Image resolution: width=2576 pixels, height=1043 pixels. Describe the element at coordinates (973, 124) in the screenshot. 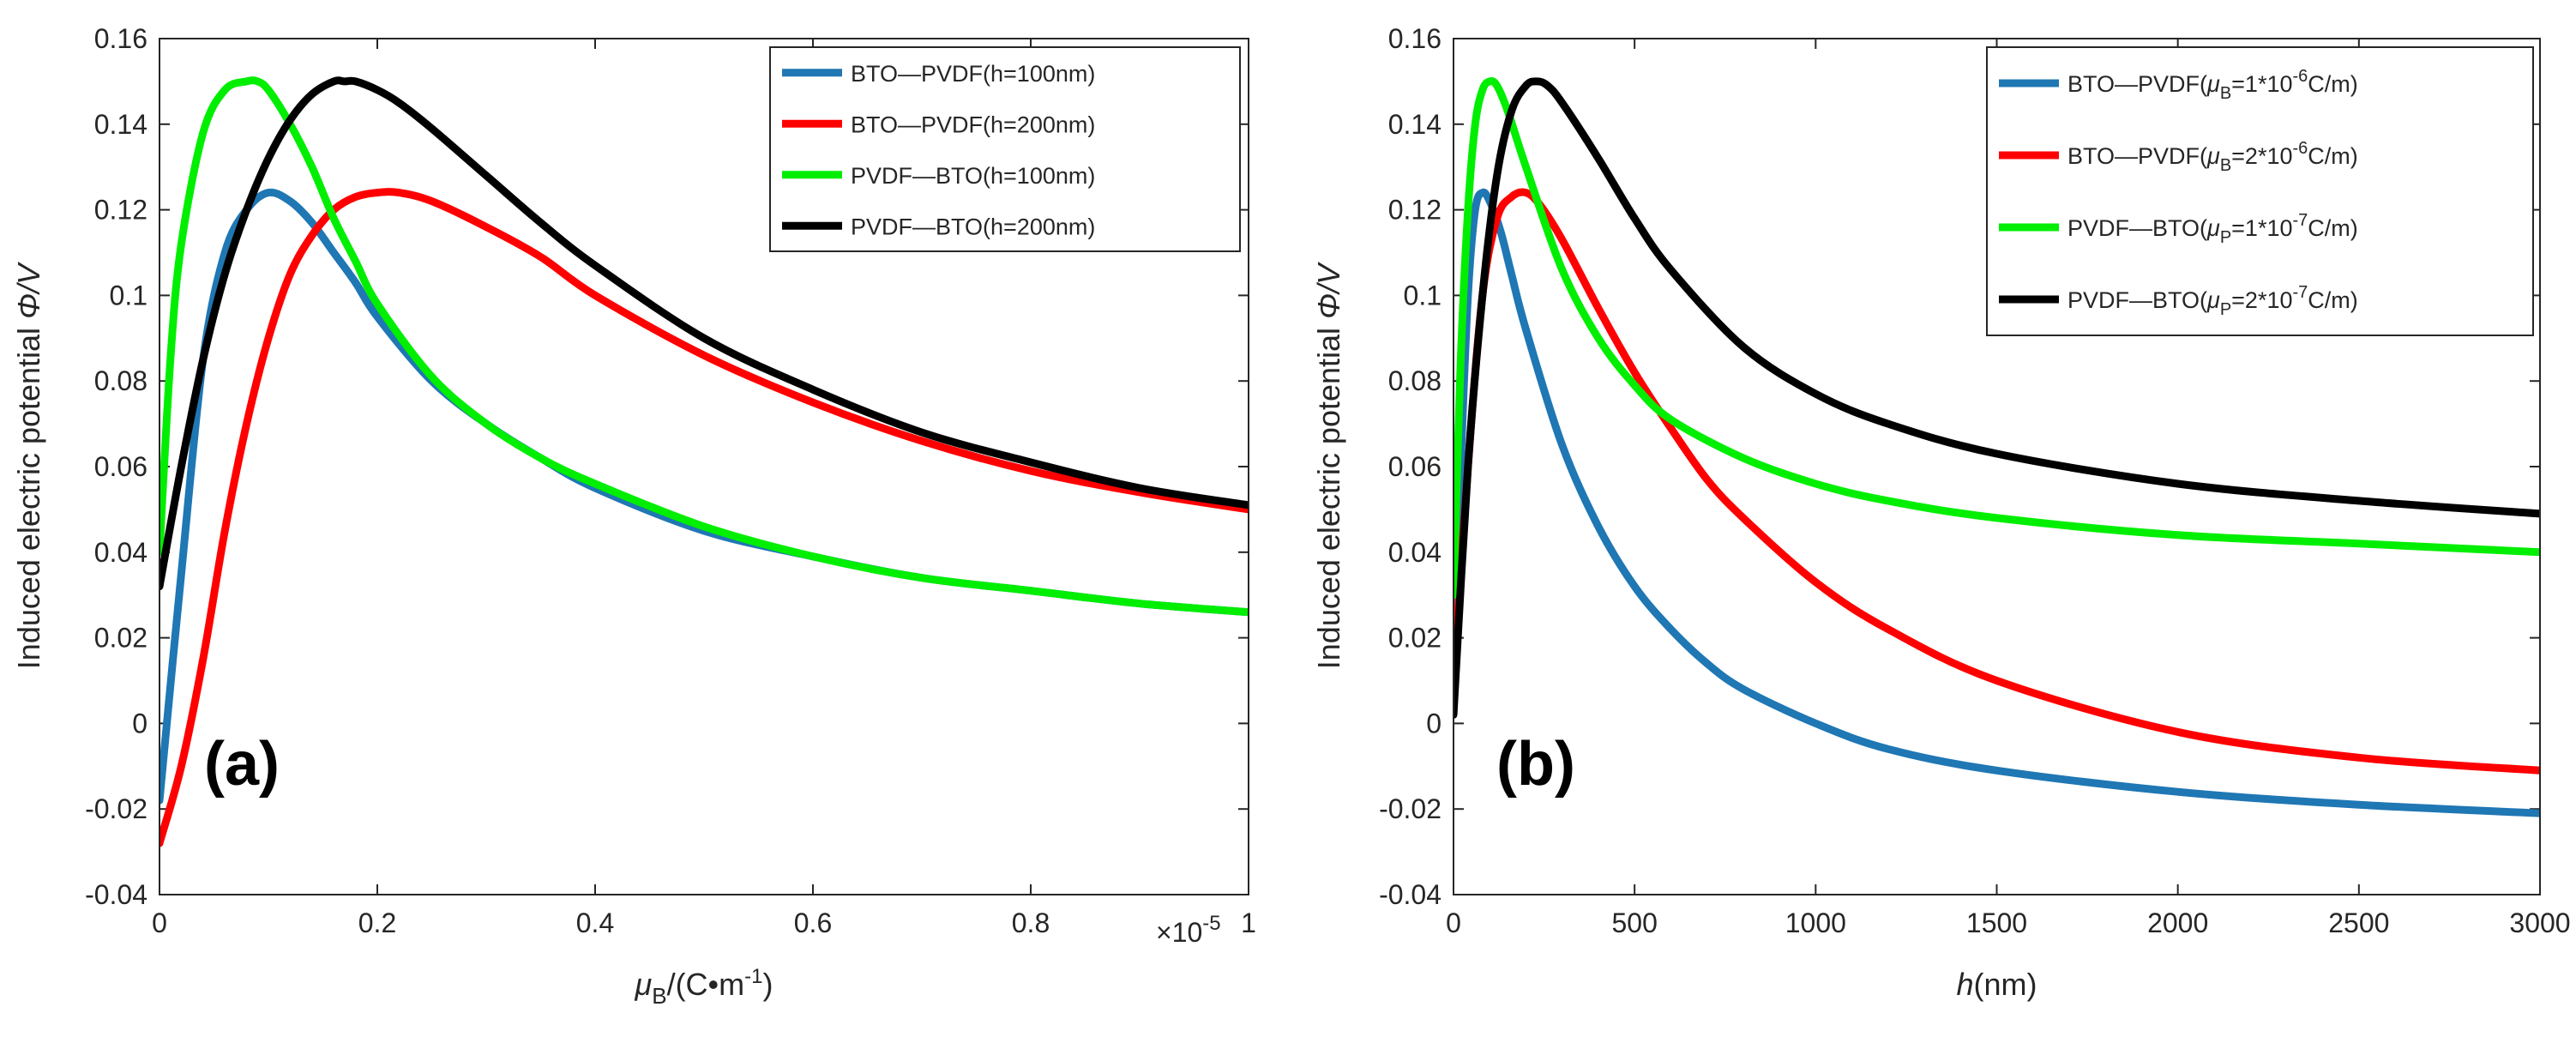

I see `legend-label-2: BTO—PVDF(h=200nm)` at that location.